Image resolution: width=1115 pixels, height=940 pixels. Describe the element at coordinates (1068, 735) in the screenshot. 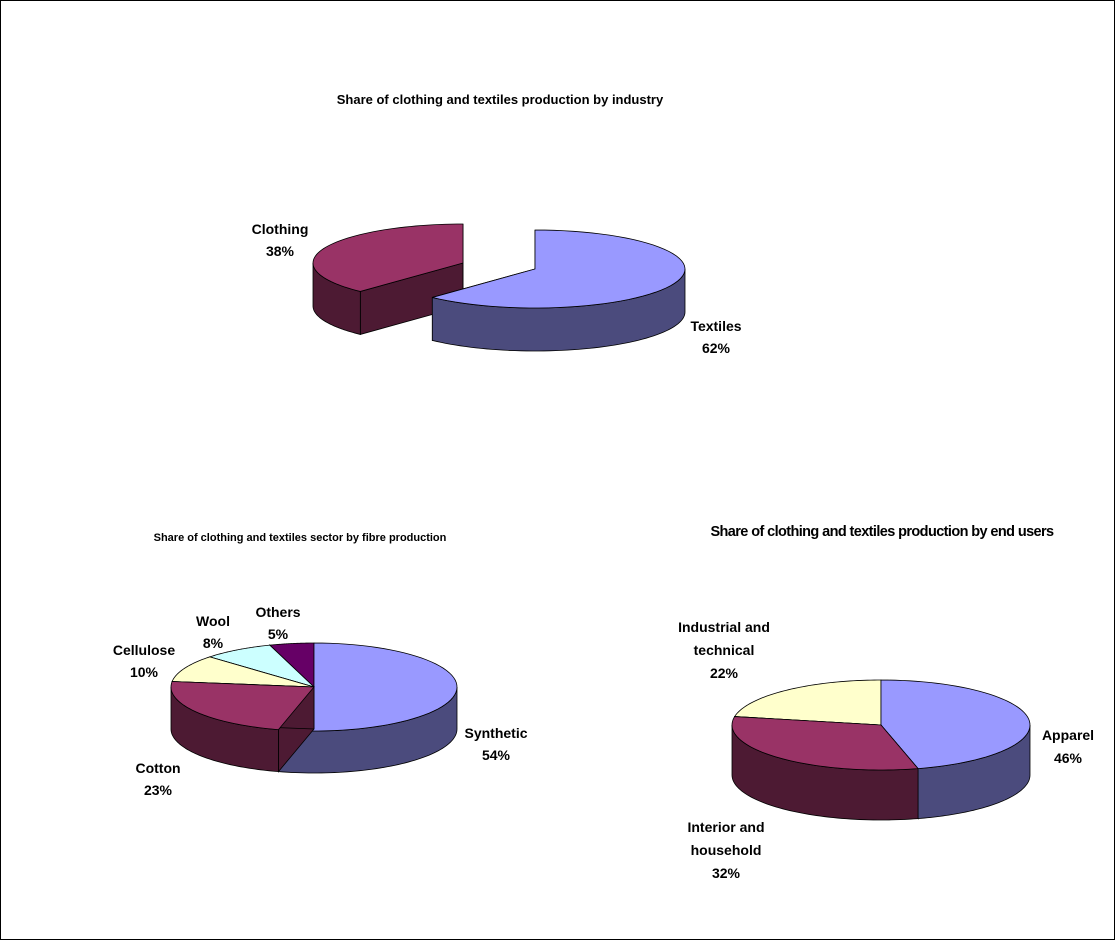

I see `apparel-label-name: Apparel` at that location.